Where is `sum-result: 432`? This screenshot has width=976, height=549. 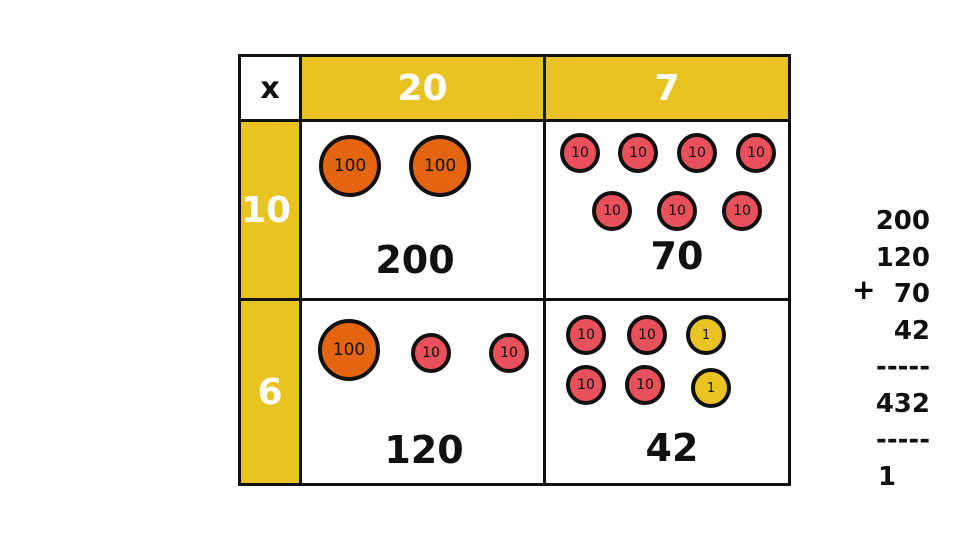 sum-result: 432 is located at coordinates (902, 403).